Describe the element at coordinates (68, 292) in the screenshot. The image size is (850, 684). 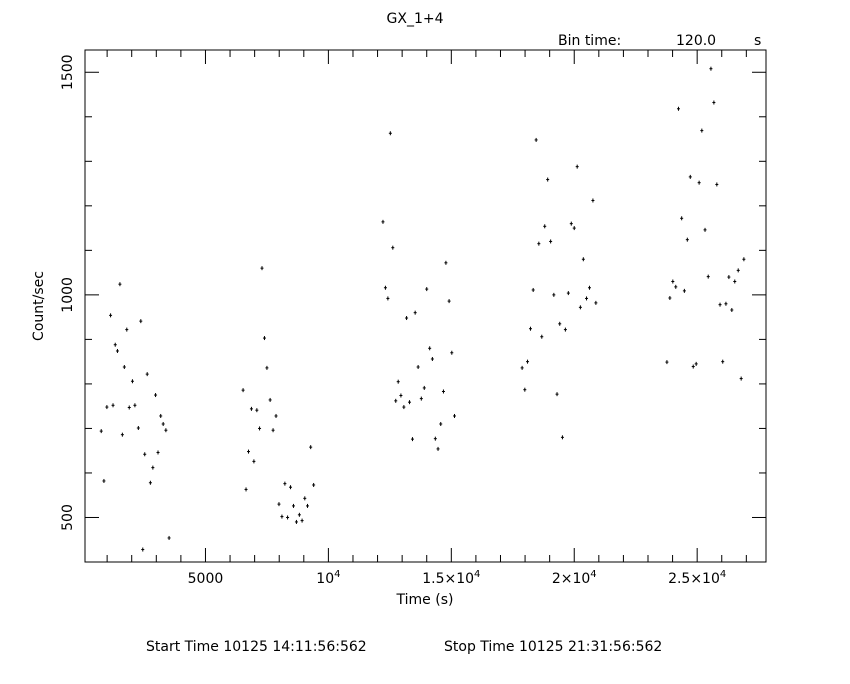
I see `y-tick-labels: 500 1000 1500` at that location.